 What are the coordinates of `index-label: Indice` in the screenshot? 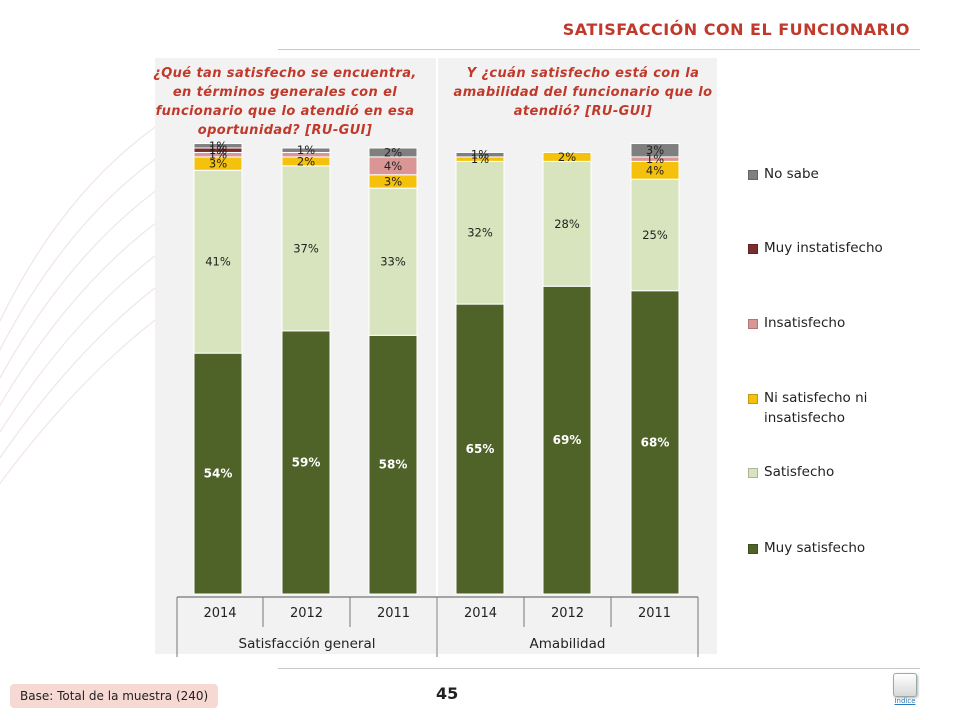 It's located at (905, 701).